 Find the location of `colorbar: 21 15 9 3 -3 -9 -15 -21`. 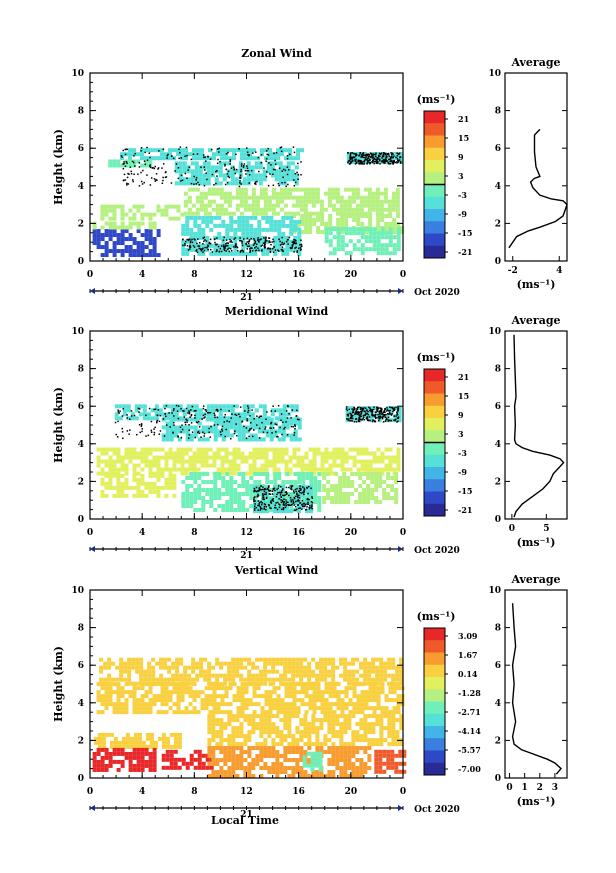

colorbar: 21 15 9 3 -3 -9 -15 -21 is located at coordinates (447, 184).